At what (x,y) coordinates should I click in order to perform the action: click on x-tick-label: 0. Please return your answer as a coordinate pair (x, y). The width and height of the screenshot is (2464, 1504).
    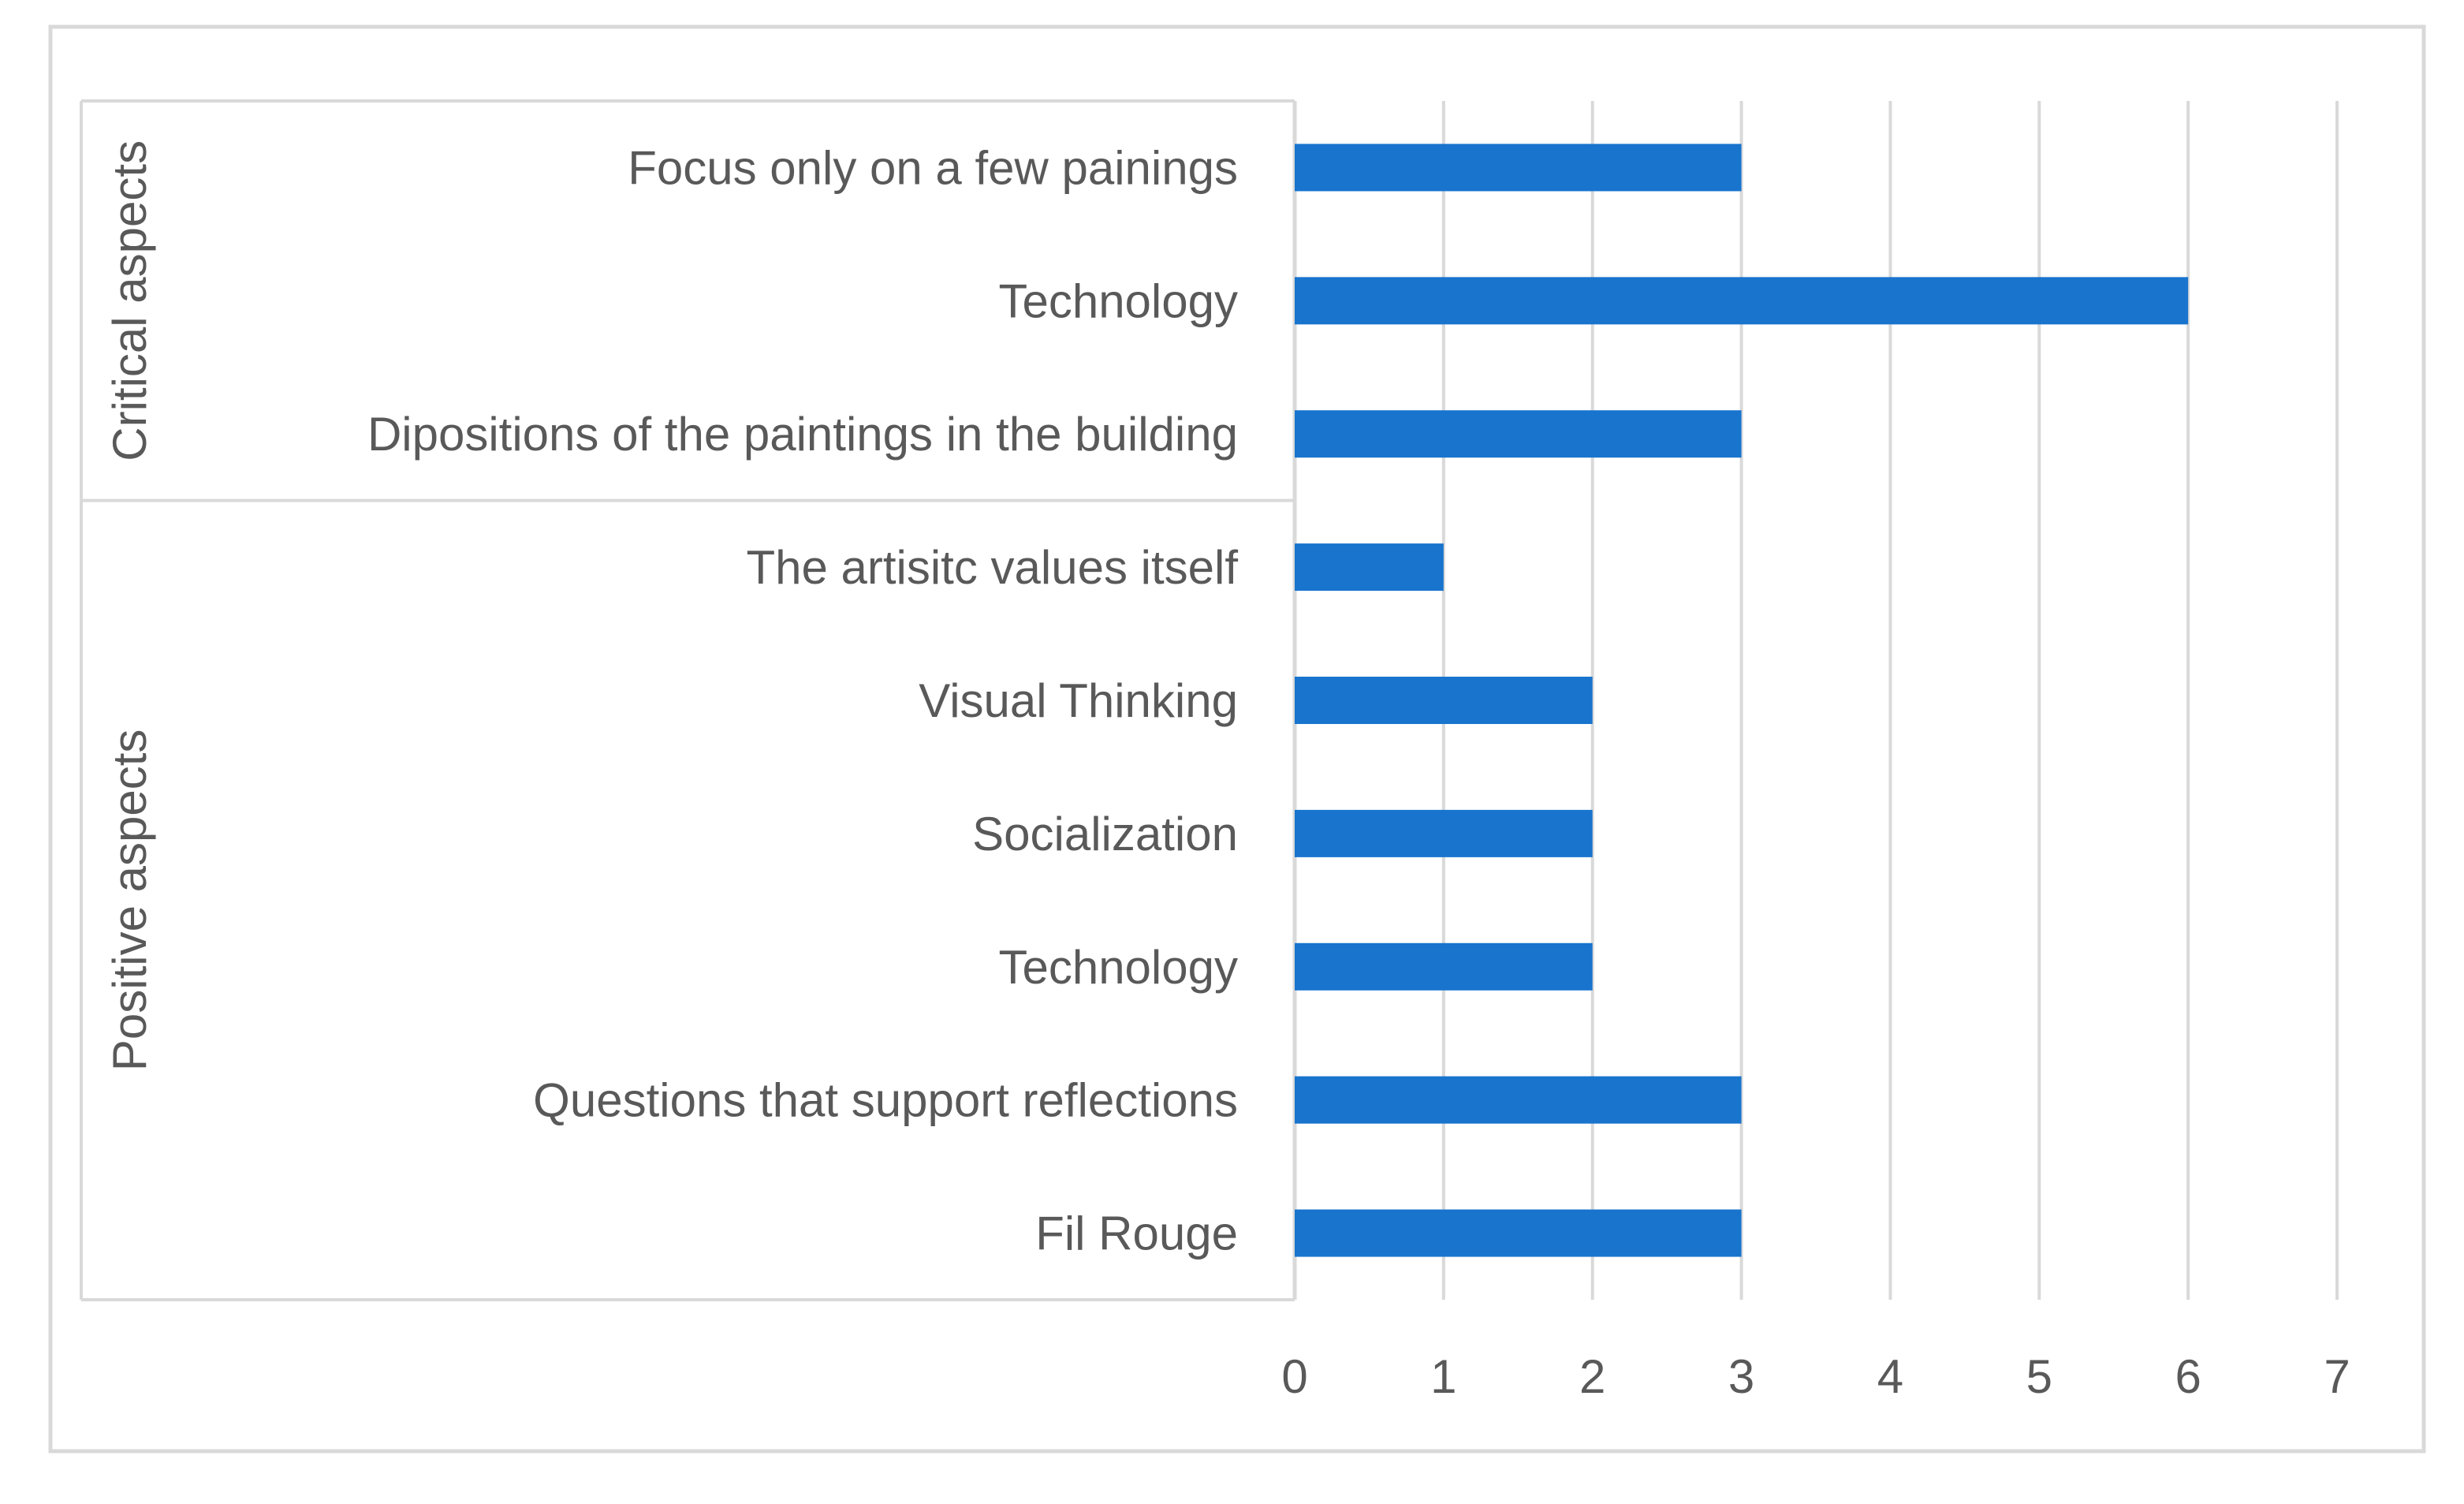
    Looking at the image, I should click on (1294, 1376).